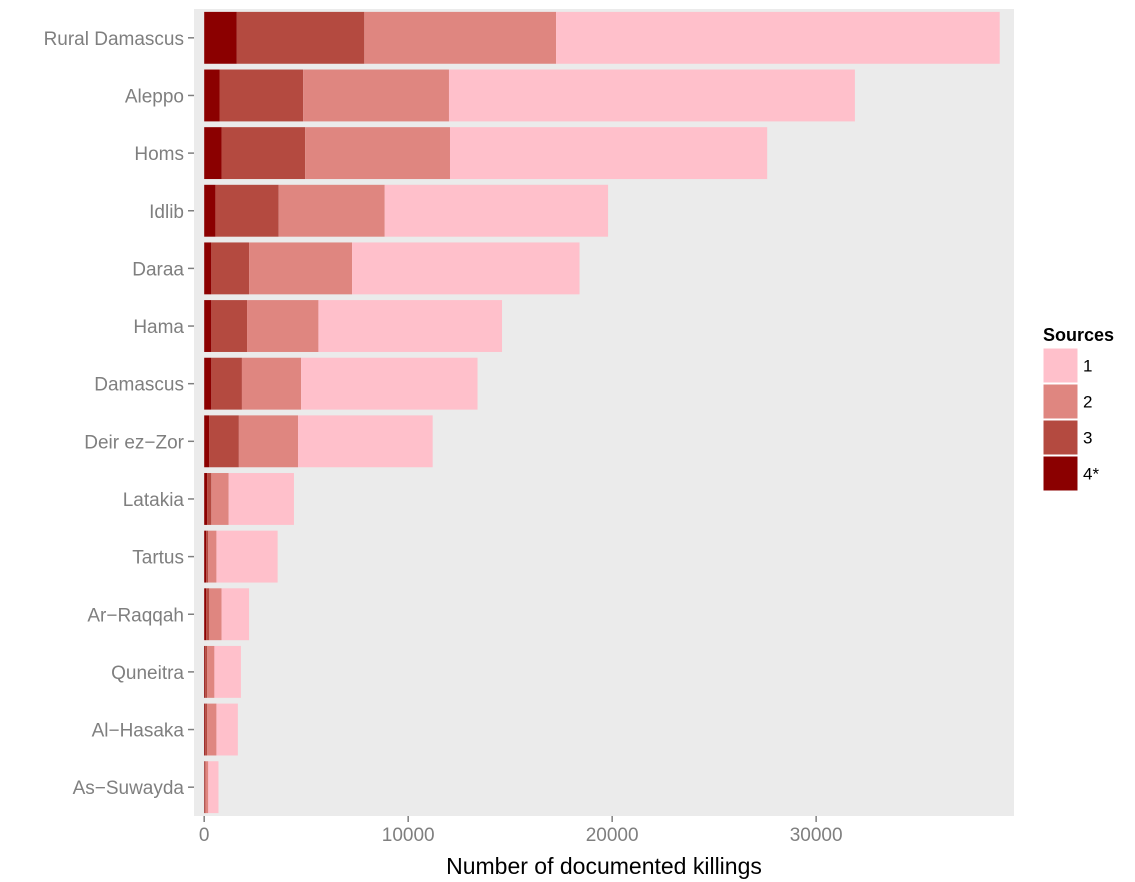  I want to click on y-tick-label: Al−Hasaka, so click(138, 731).